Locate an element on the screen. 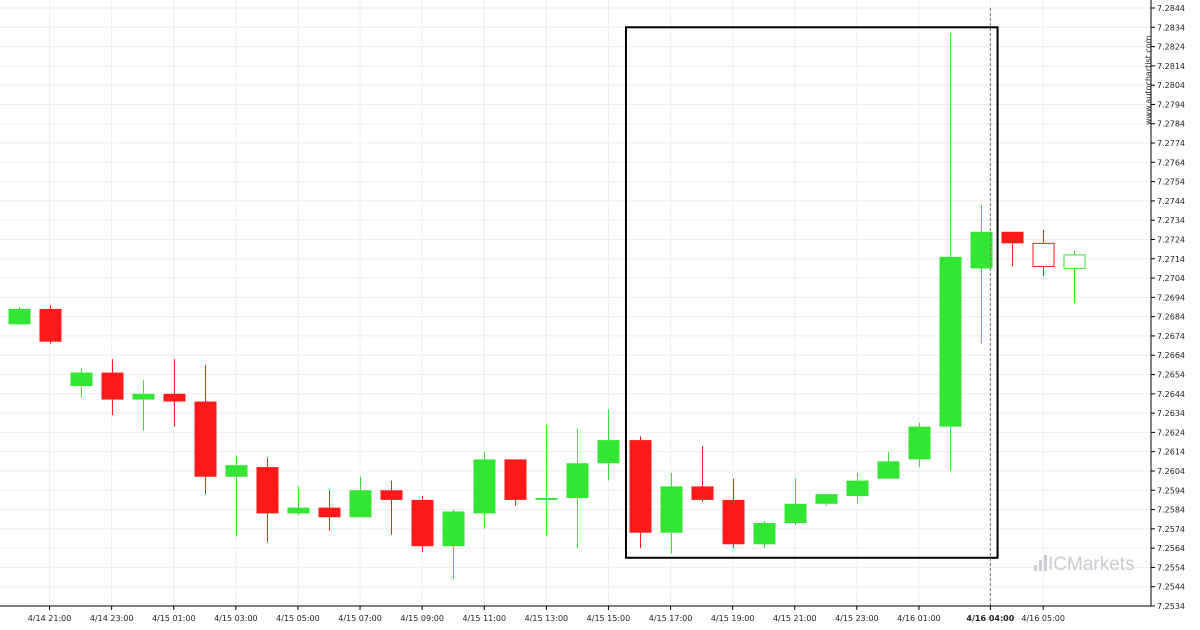 The width and height of the screenshot is (1200, 630). y-tick-label: 7.2834 is located at coordinates (1171, 27).